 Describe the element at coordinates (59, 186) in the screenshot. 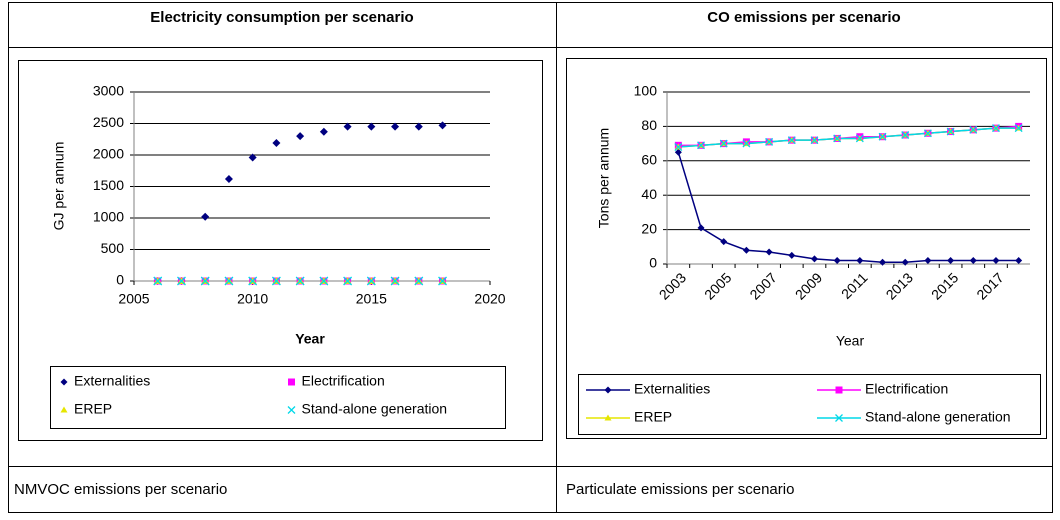

I see `y-axis-label: GJ per annum` at that location.